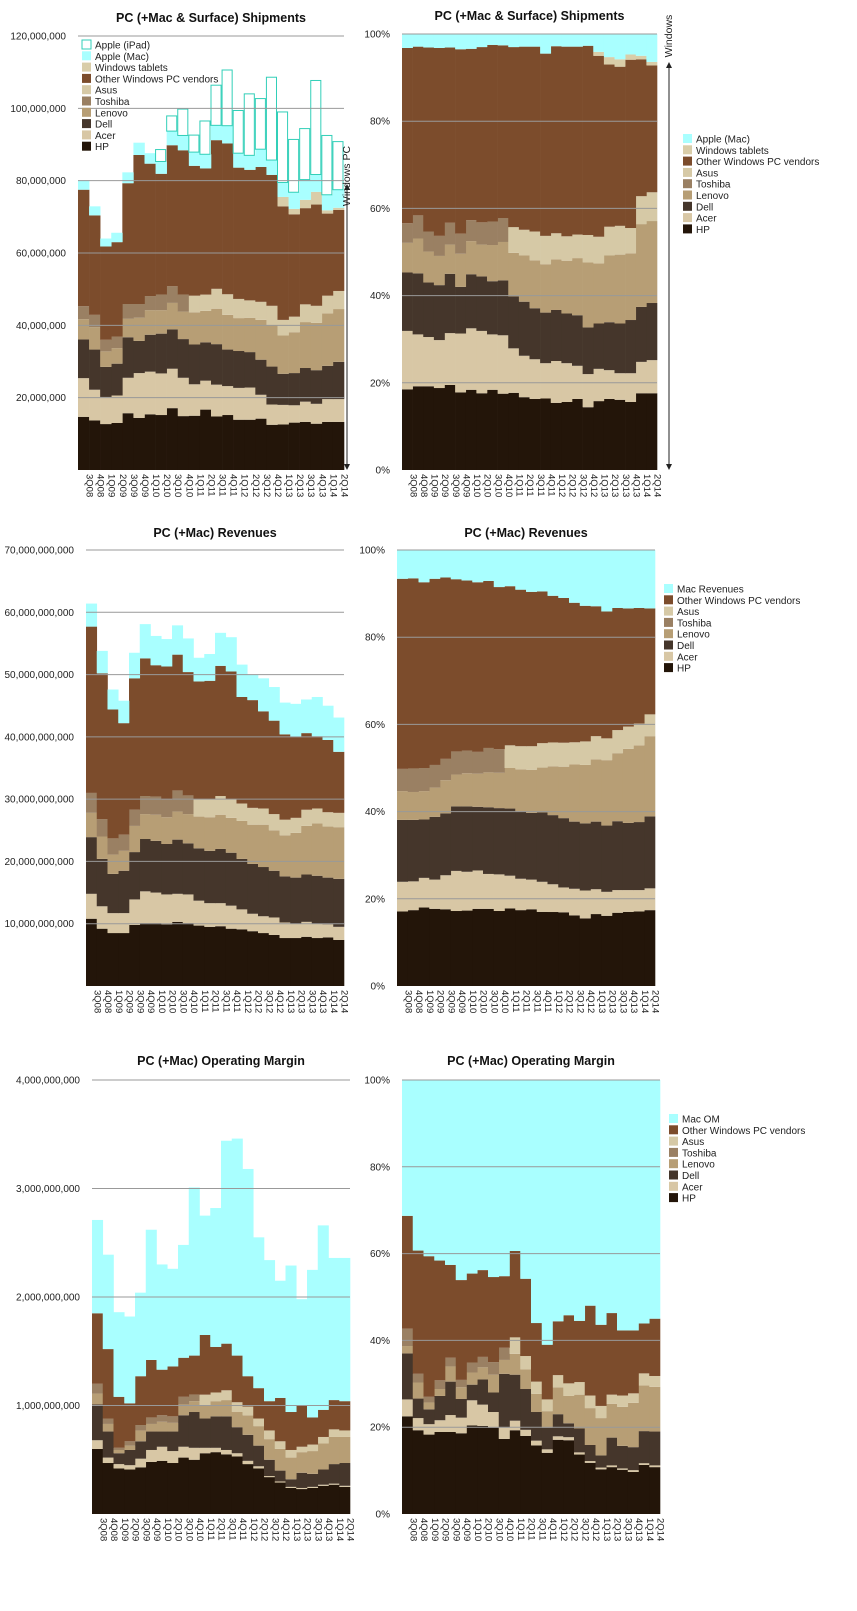 This screenshot has height=1611, width=857. What do you see at coordinates (156, 1529) in the screenshot?
I see `x-tick-label: 4Q09` at bounding box center [156, 1529].